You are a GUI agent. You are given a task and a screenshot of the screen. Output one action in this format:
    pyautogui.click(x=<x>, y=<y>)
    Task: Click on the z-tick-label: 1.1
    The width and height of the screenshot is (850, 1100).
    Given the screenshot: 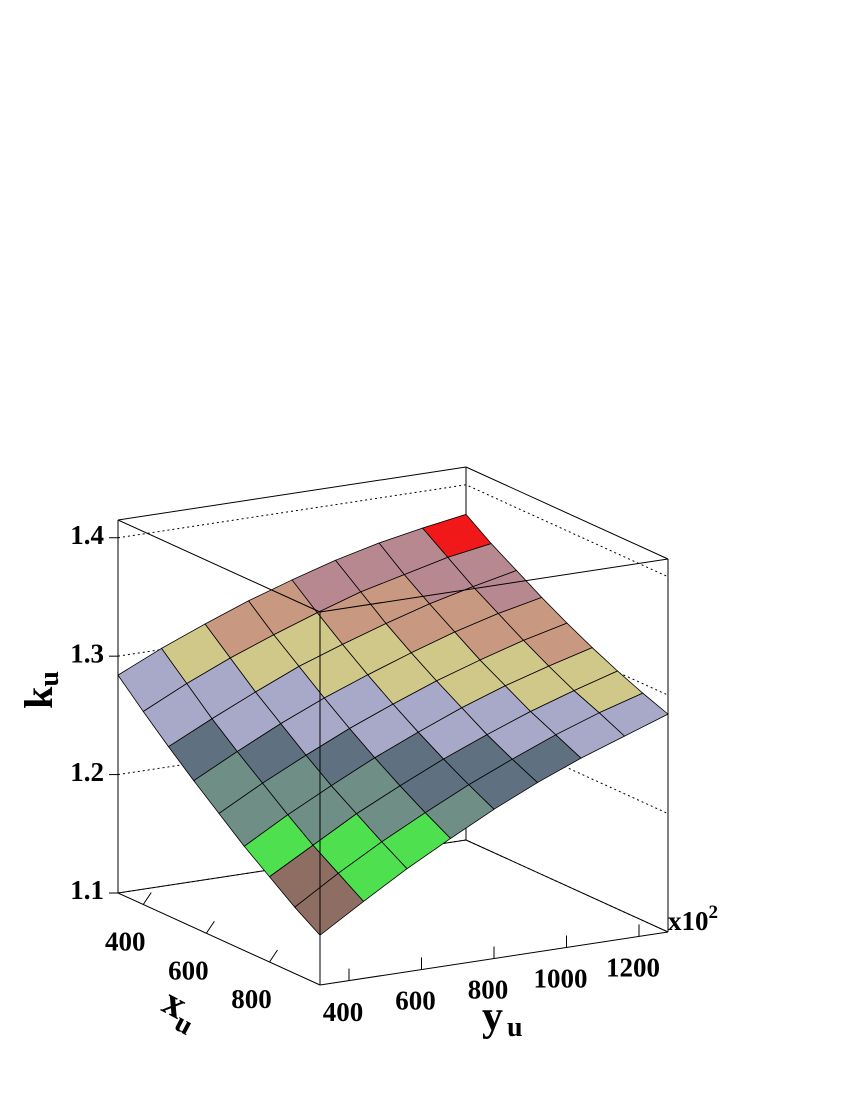 What is the action you would take?
    pyautogui.click(x=87, y=890)
    